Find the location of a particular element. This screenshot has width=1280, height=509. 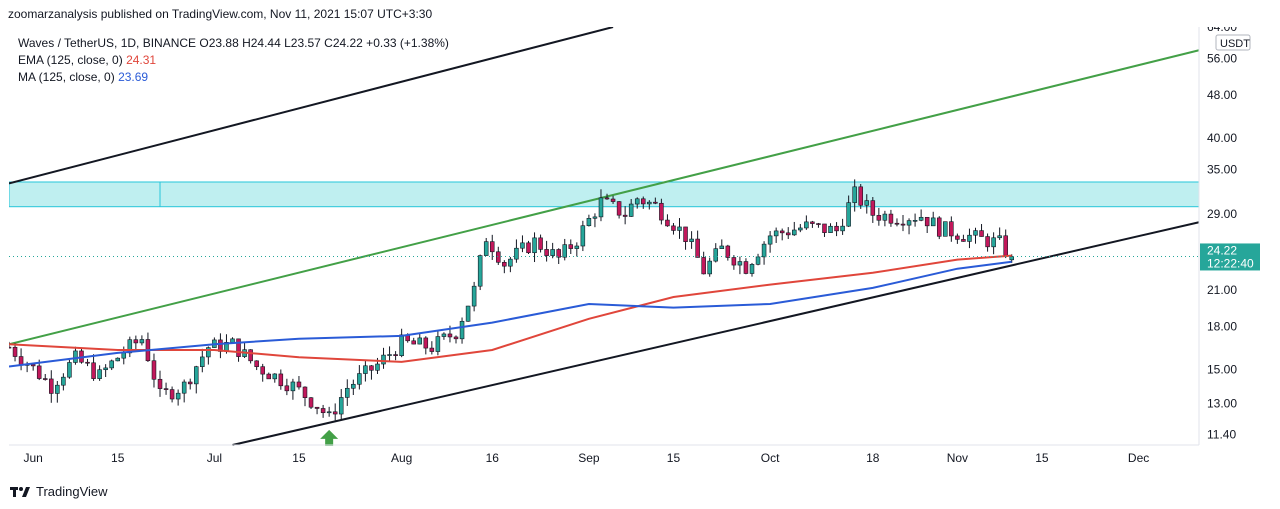

ema-legend: EMA (125, close, 0) 24.31 is located at coordinates (233, 60).